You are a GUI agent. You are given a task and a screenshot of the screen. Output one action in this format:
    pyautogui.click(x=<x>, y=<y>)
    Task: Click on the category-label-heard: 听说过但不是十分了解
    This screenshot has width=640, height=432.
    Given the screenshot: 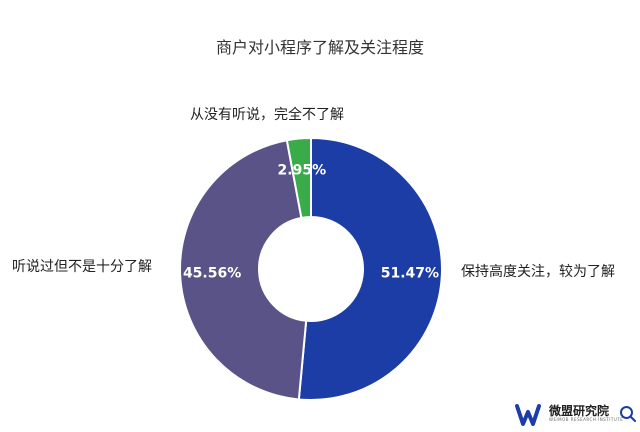 What is the action you would take?
    pyautogui.click(x=82, y=267)
    